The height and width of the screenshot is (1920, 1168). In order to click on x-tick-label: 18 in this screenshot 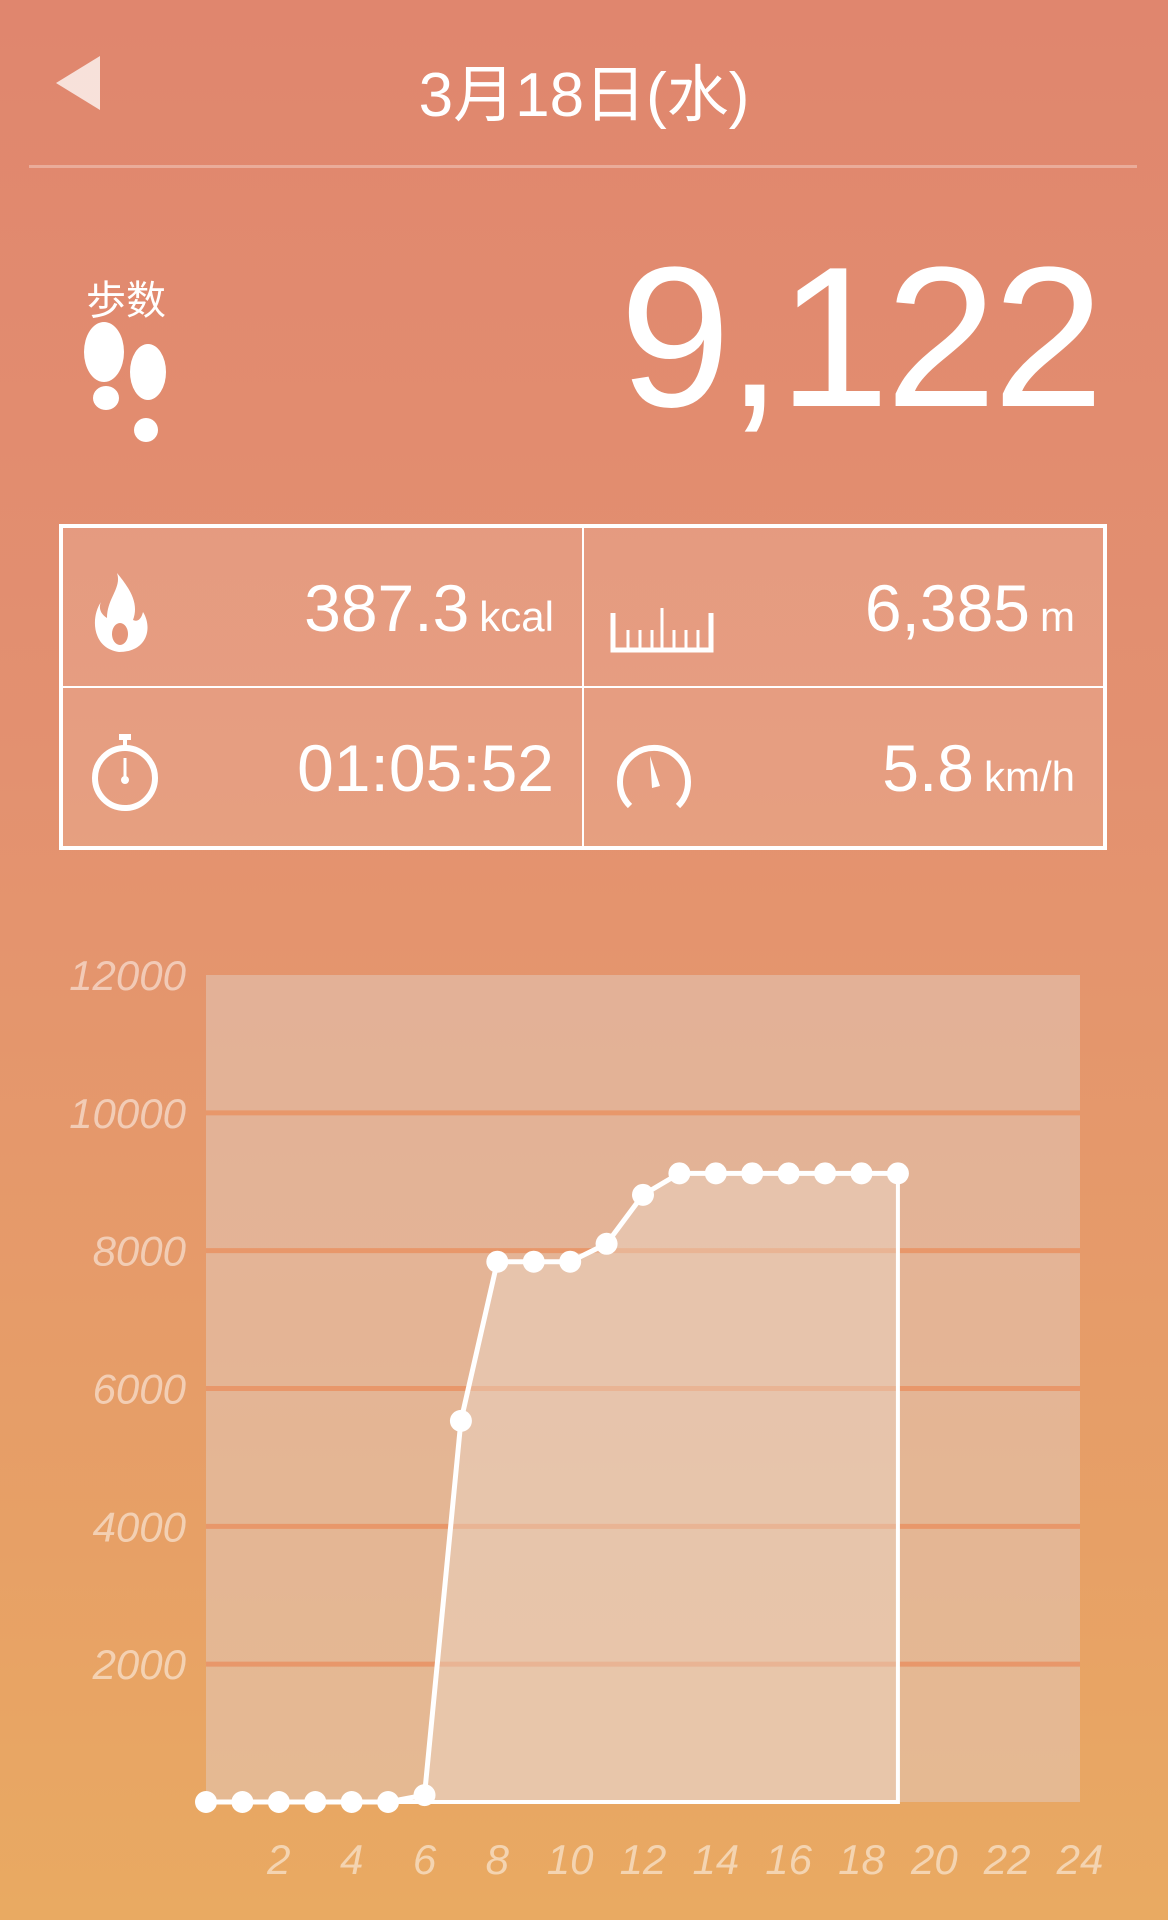, I will do `click(861, 1859)`.